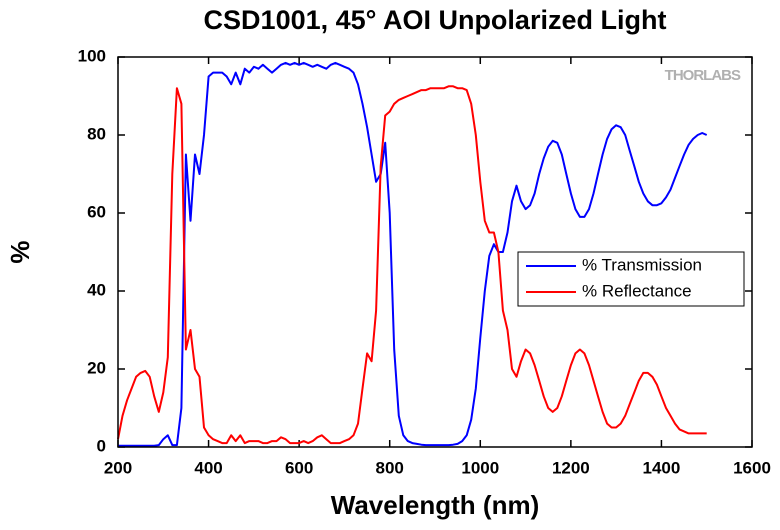  What do you see at coordinates (118, 467) in the screenshot?
I see `x-tick-label: 200` at bounding box center [118, 467].